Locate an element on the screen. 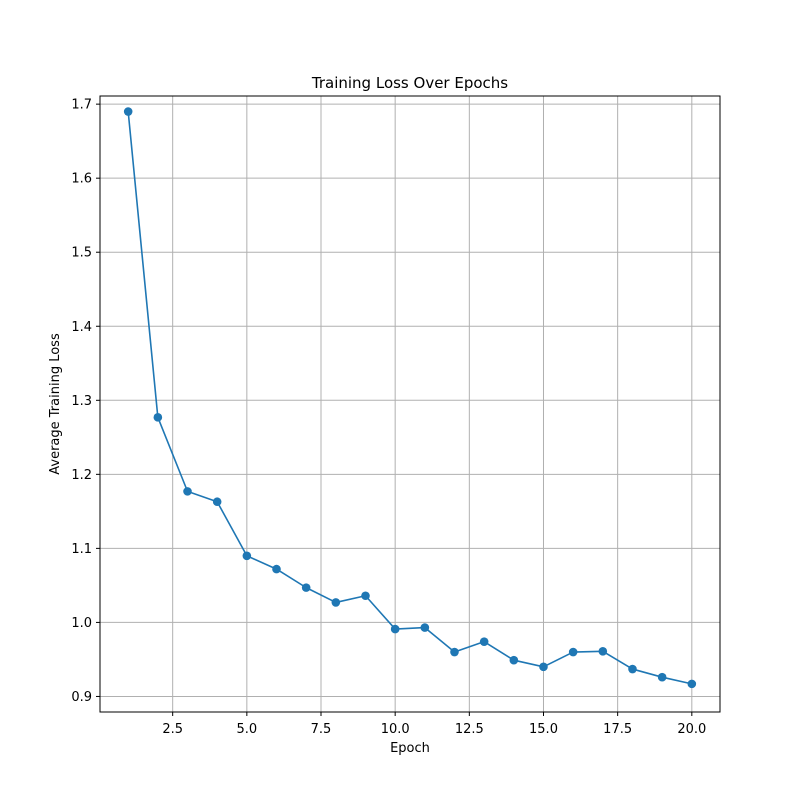  y-tick-label: 1.5 is located at coordinates (81, 253).